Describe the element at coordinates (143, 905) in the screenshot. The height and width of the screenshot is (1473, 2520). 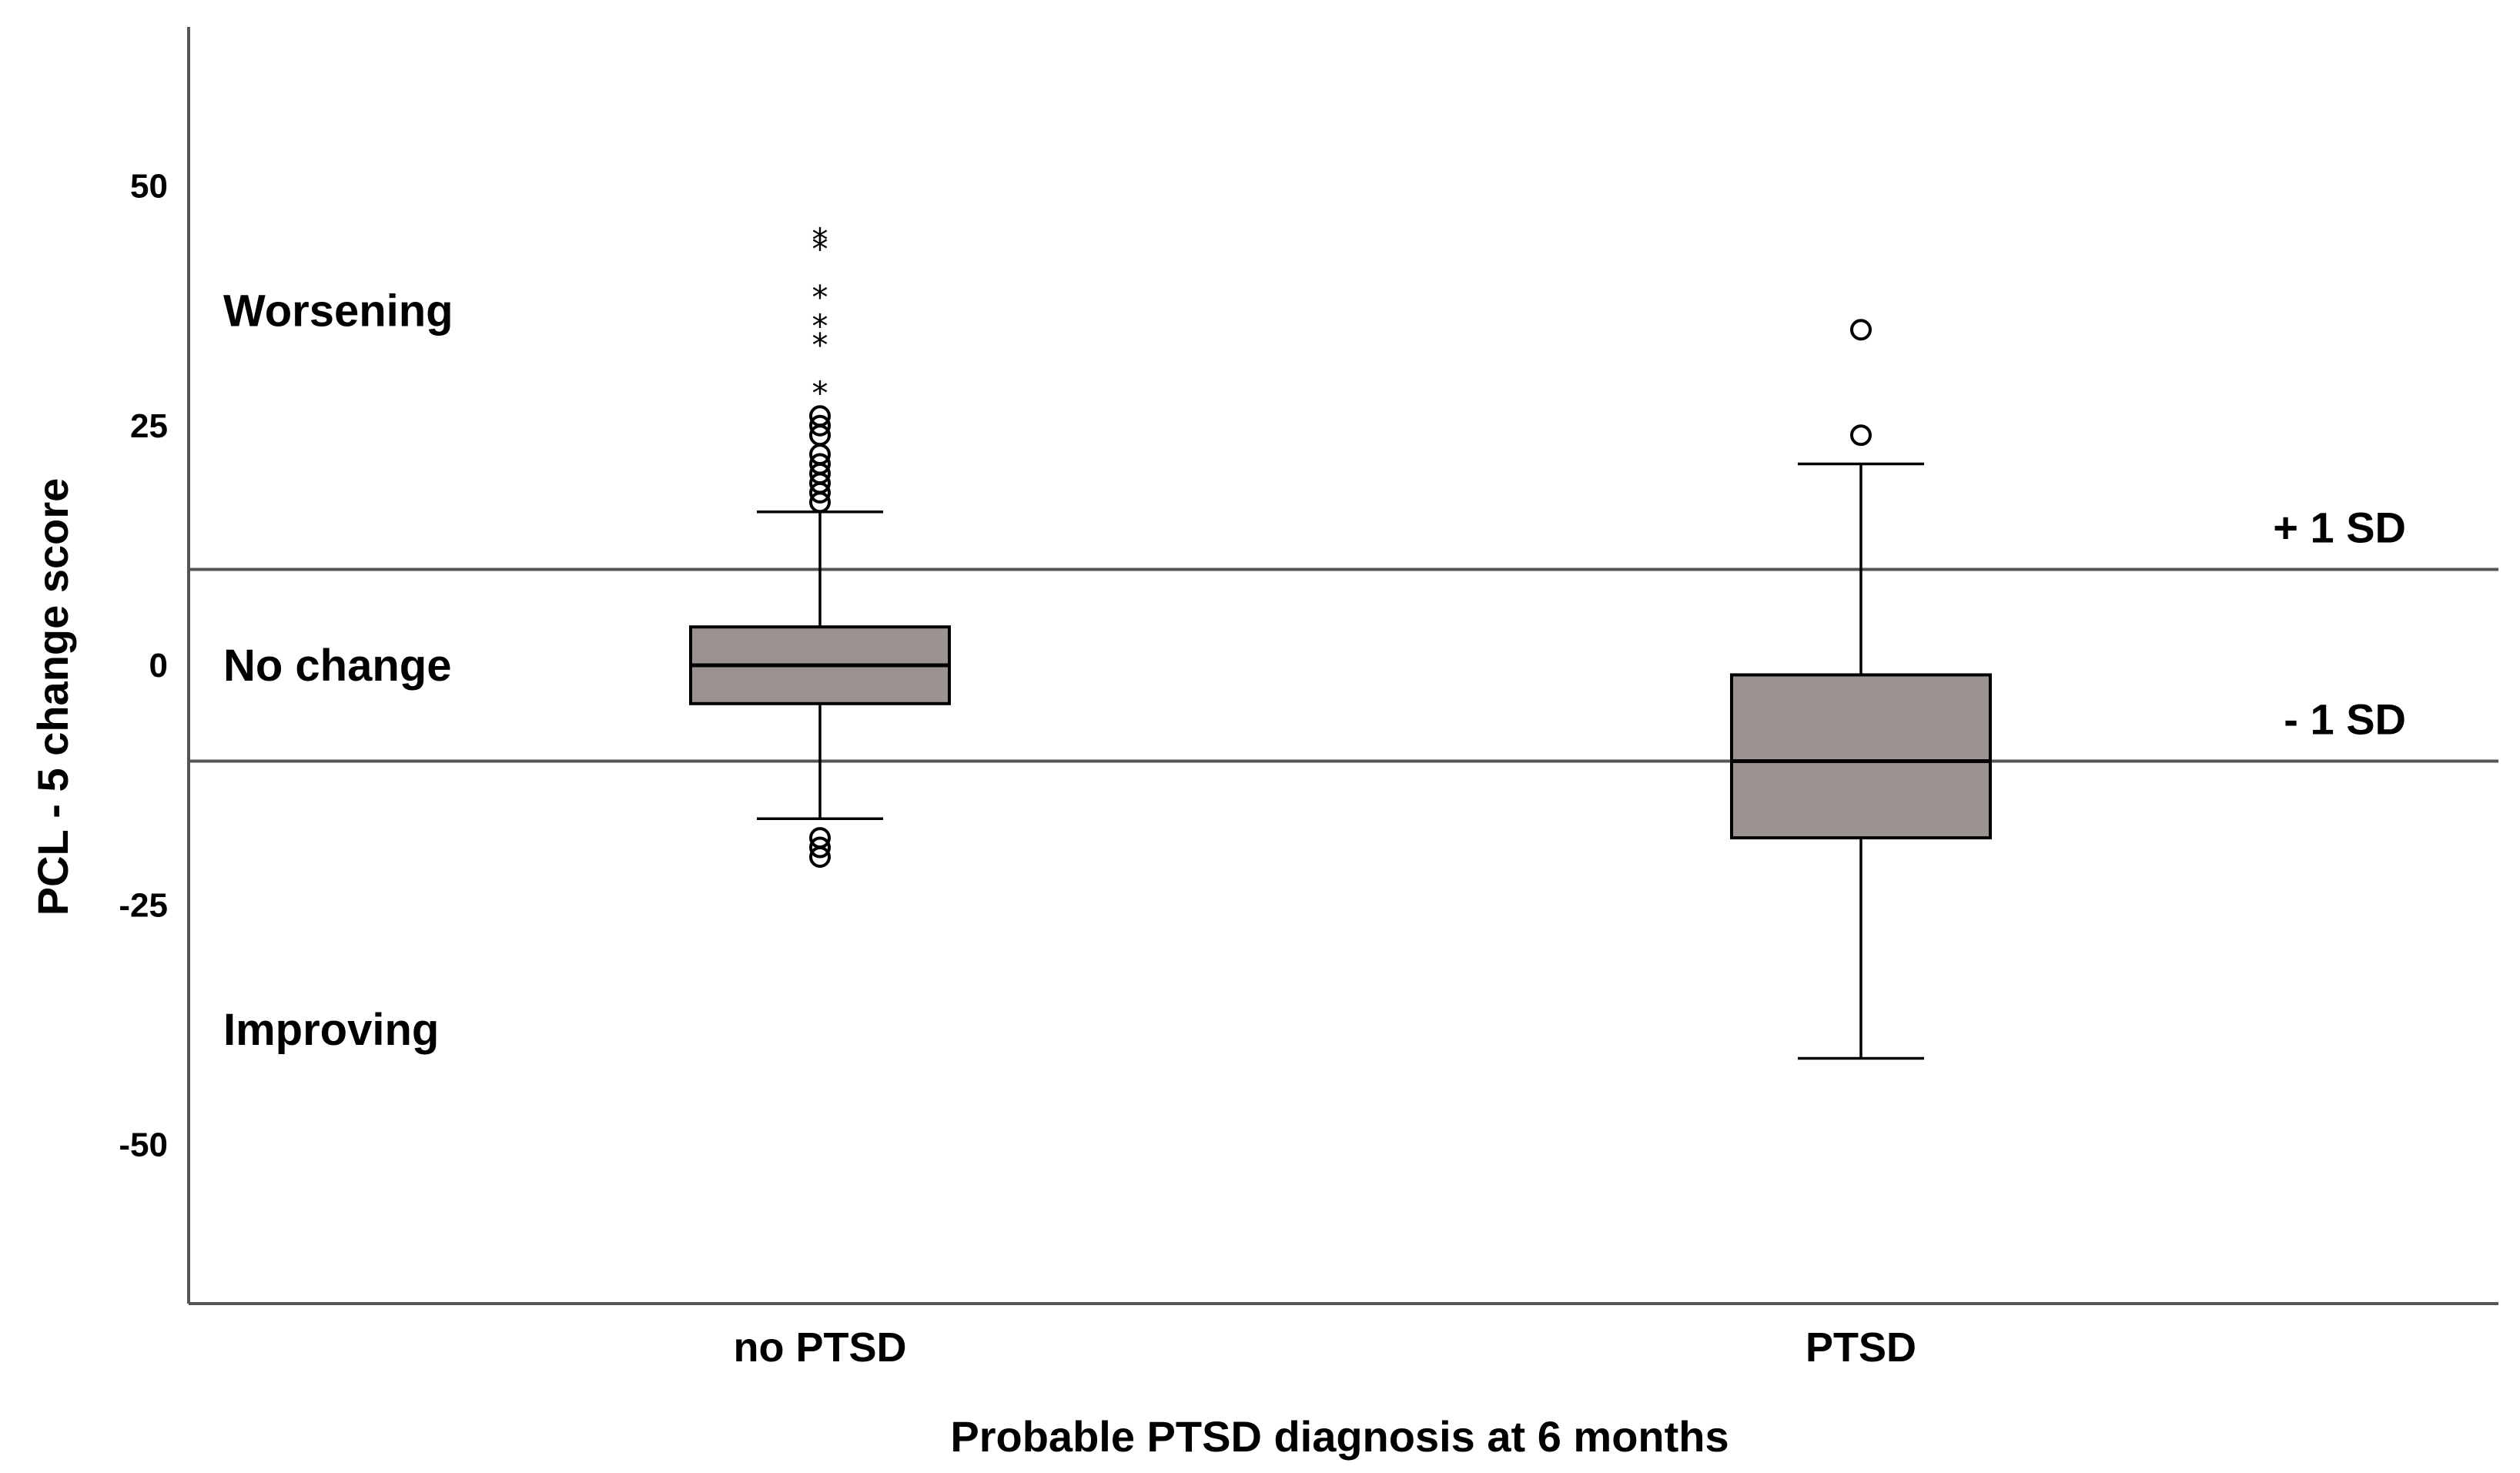
I see `y-tick-label: -25` at that location.